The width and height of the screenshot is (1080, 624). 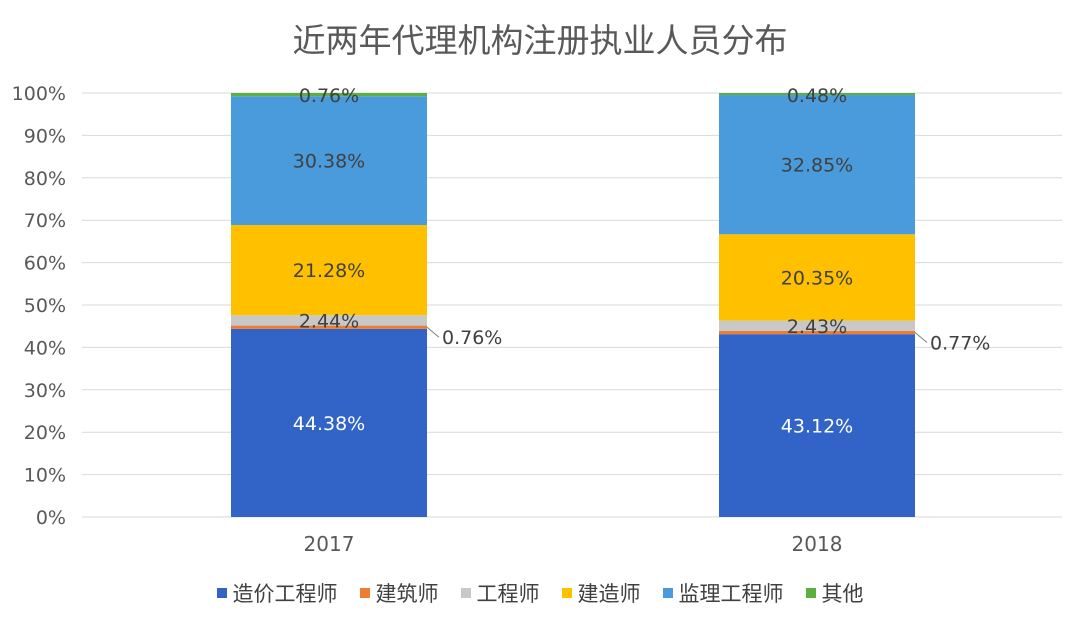 What do you see at coordinates (540, 40) in the screenshot?
I see `chart-title: 近两年代理机构注册执业人员分布` at bounding box center [540, 40].